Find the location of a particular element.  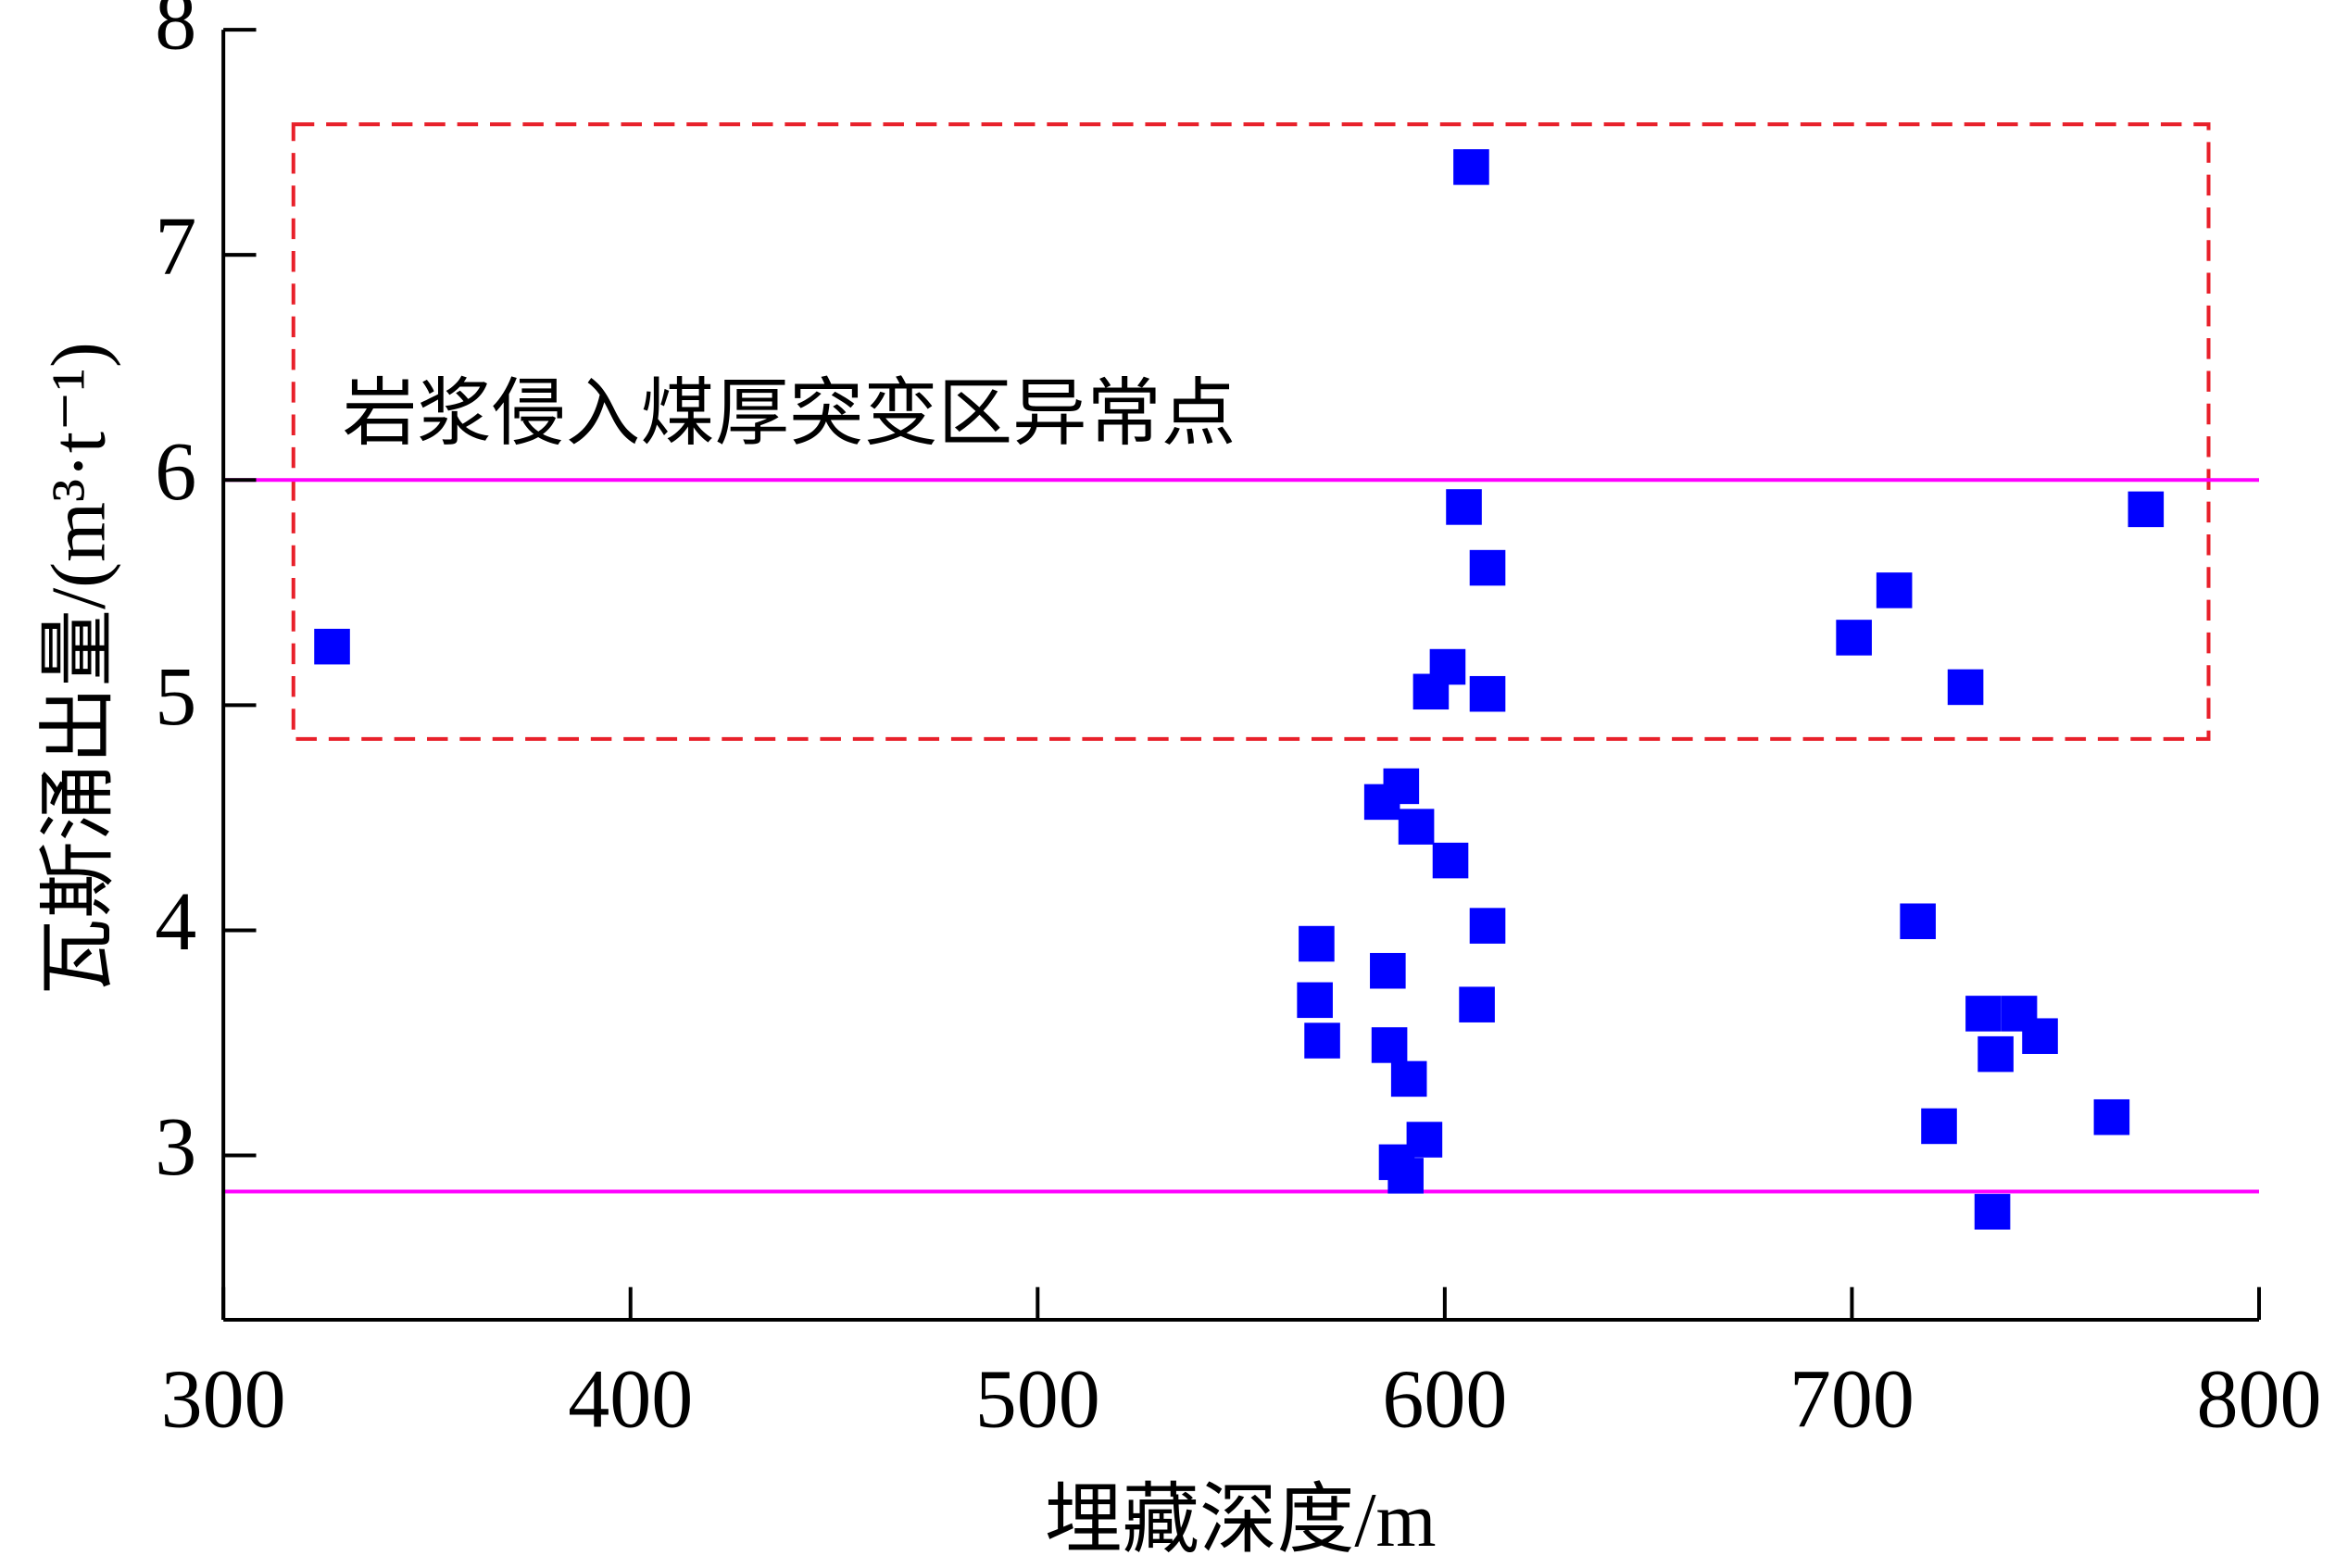

y-tick-label: 4 is located at coordinates (175, 922).